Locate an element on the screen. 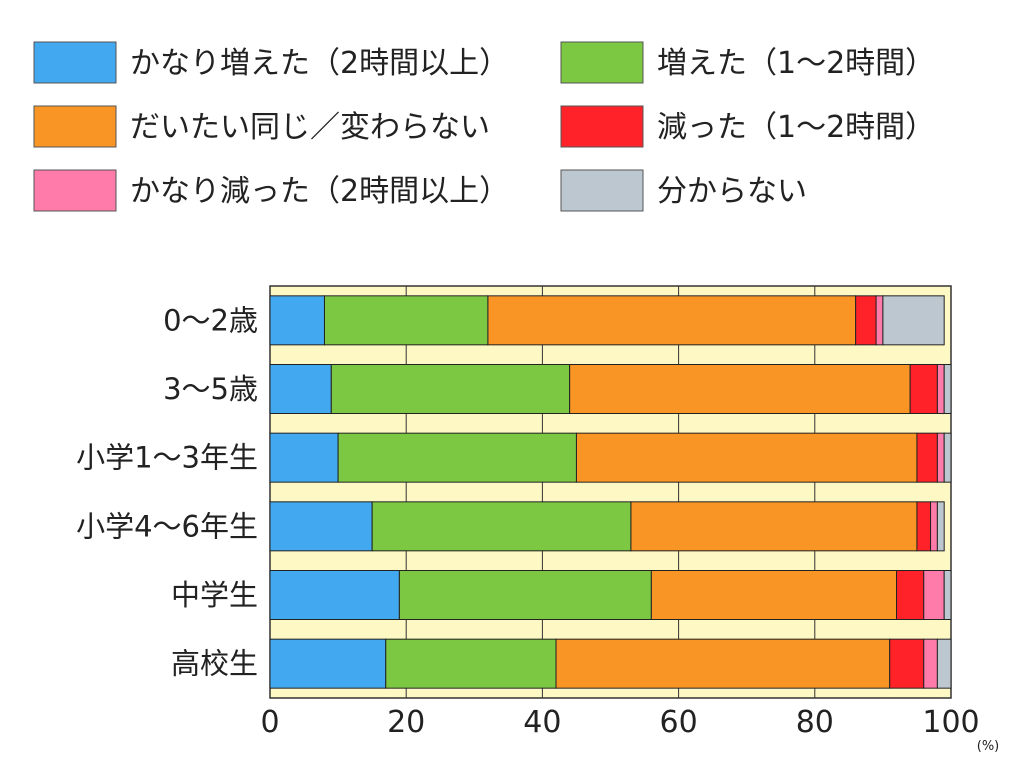  legend-label: 分からない is located at coordinates (732, 191).